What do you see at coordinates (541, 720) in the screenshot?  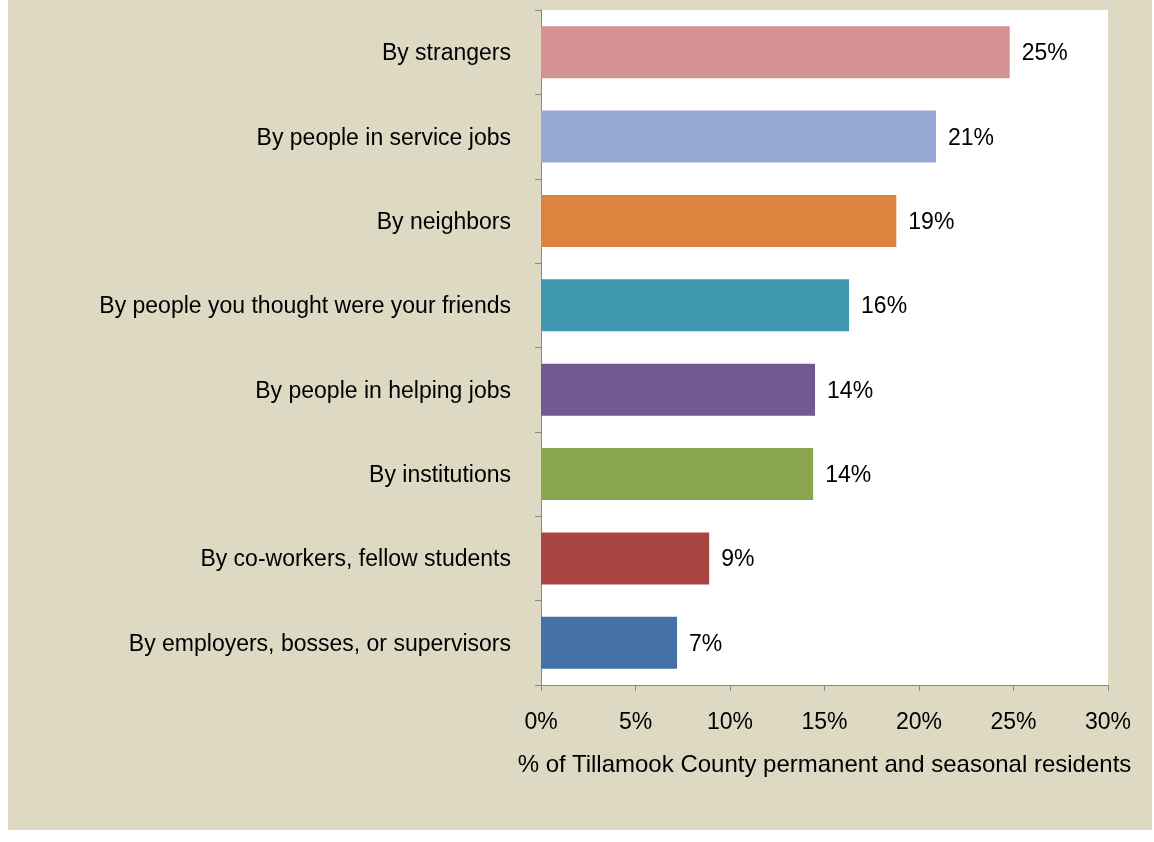 I see `x-tick-label: 0%` at bounding box center [541, 720].